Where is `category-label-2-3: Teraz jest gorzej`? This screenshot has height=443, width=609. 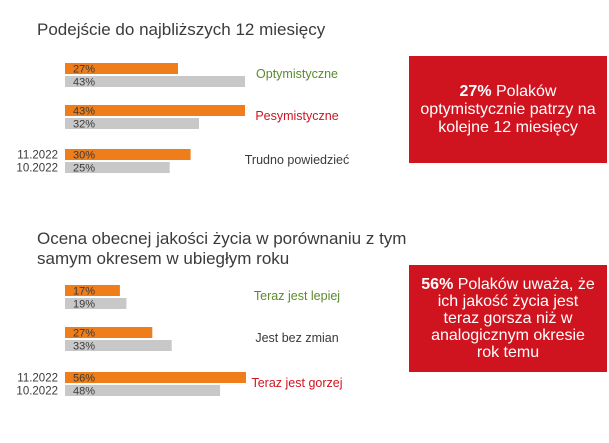
category-label-2-3: Teraz jest gorzej is located at coordinates (296, 383).